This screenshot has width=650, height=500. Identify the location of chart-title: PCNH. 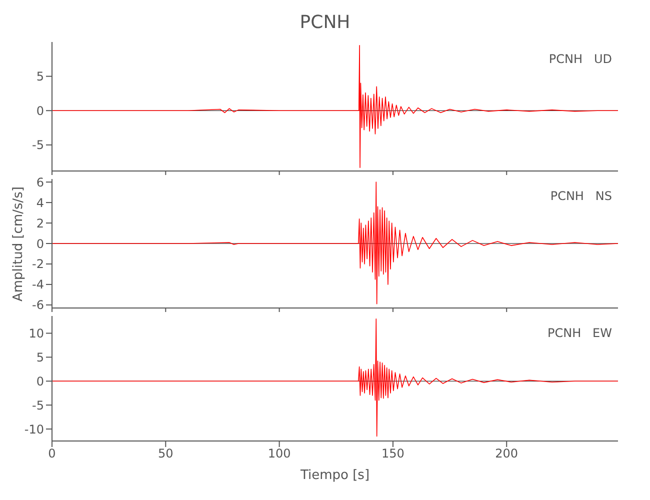
(325, 23).